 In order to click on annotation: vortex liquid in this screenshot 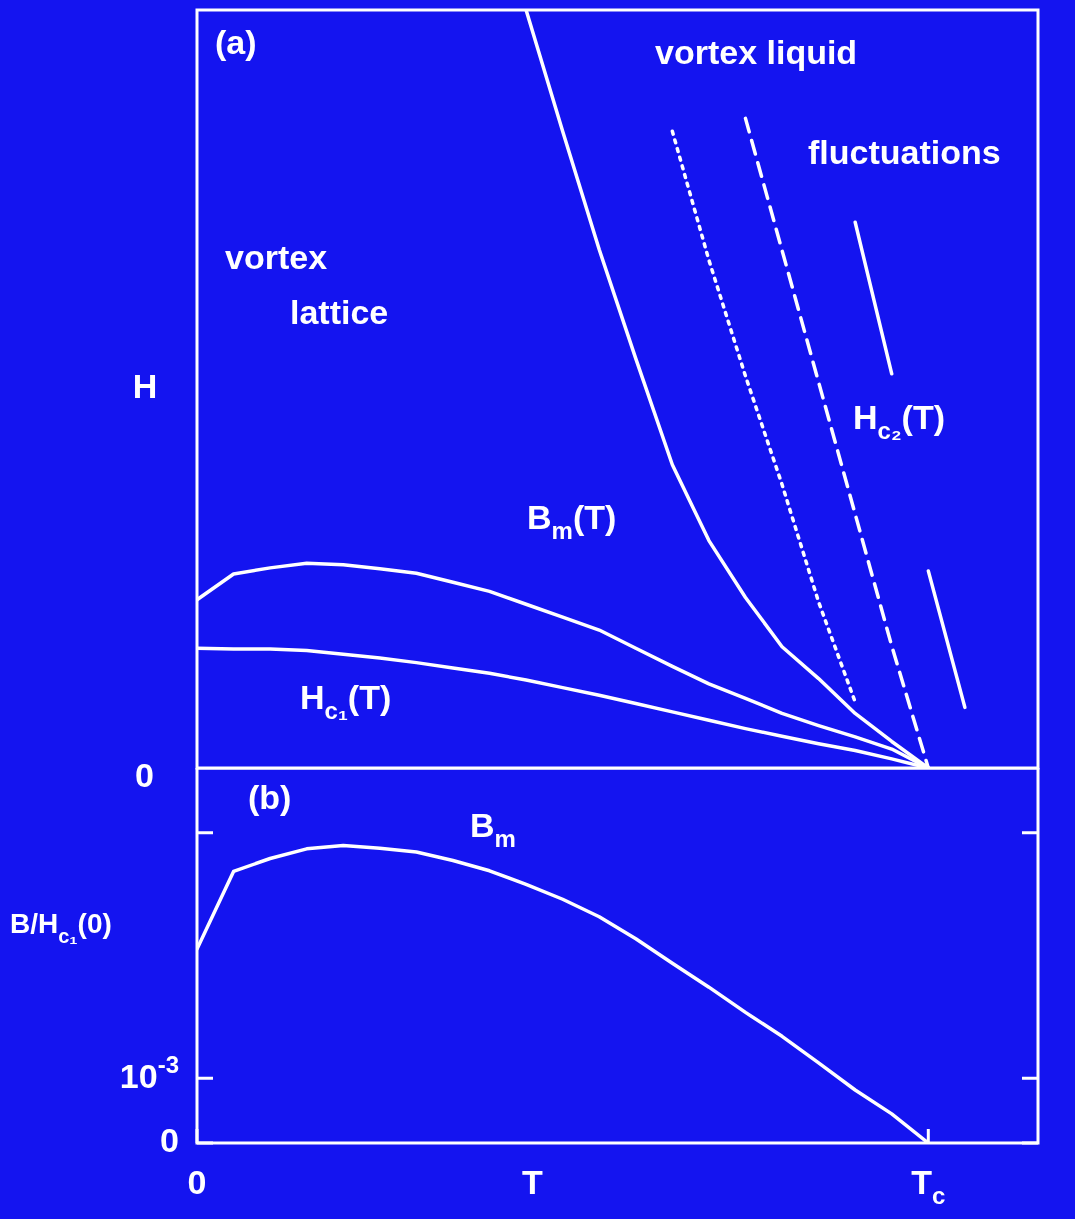, I will do `click(756, 52)`.